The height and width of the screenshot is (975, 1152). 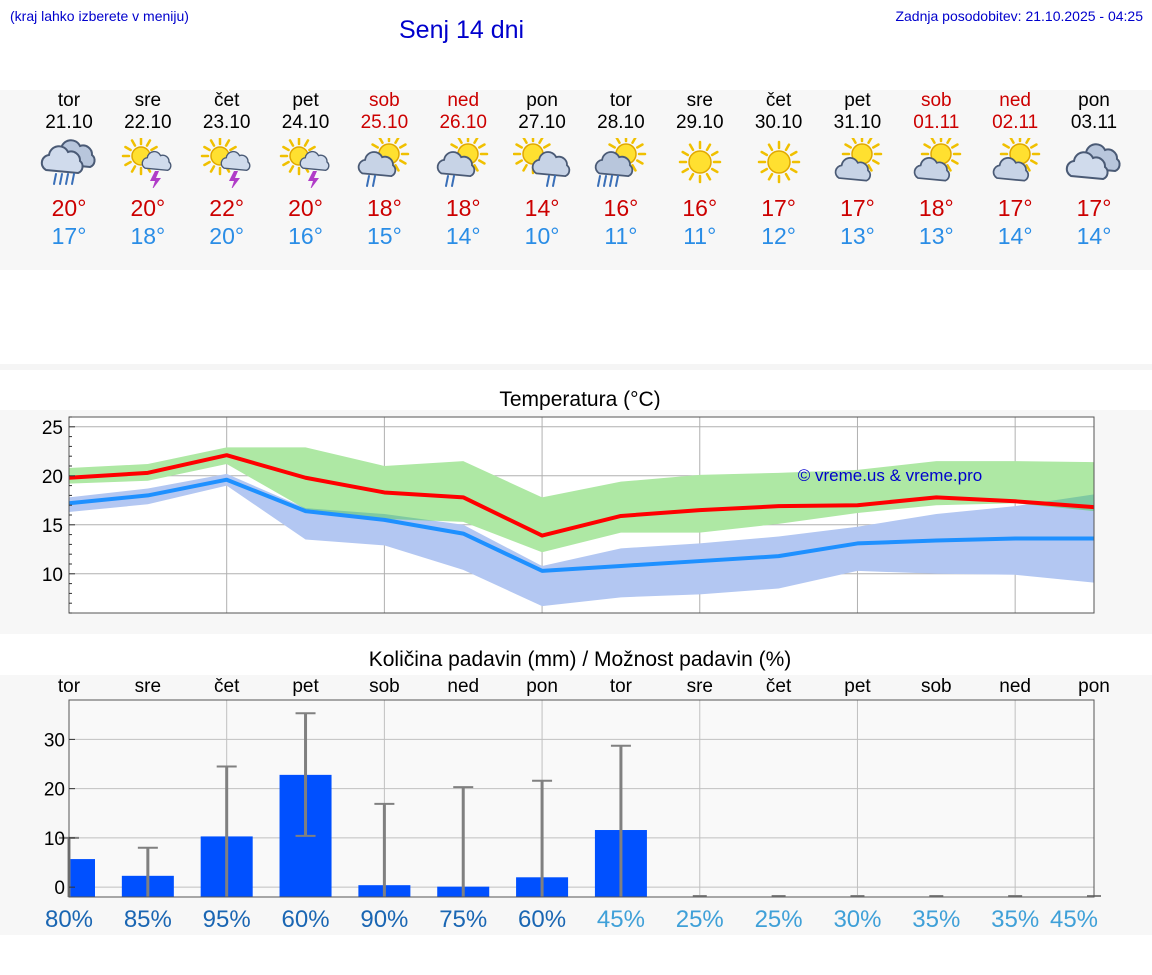 I want to click on day-axis-label: pet, so click(x=305, y=686).